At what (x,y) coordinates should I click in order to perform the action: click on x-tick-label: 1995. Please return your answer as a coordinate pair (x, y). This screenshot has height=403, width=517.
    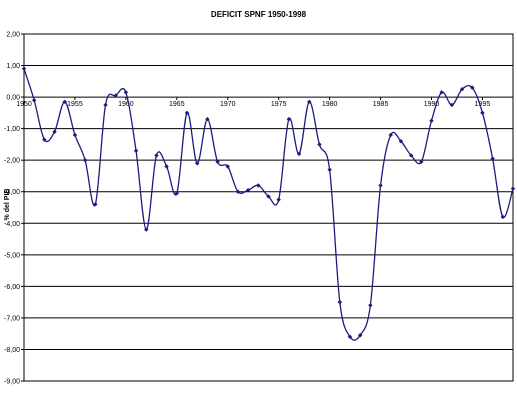
    Looking at the image, I should click on (483, 104).